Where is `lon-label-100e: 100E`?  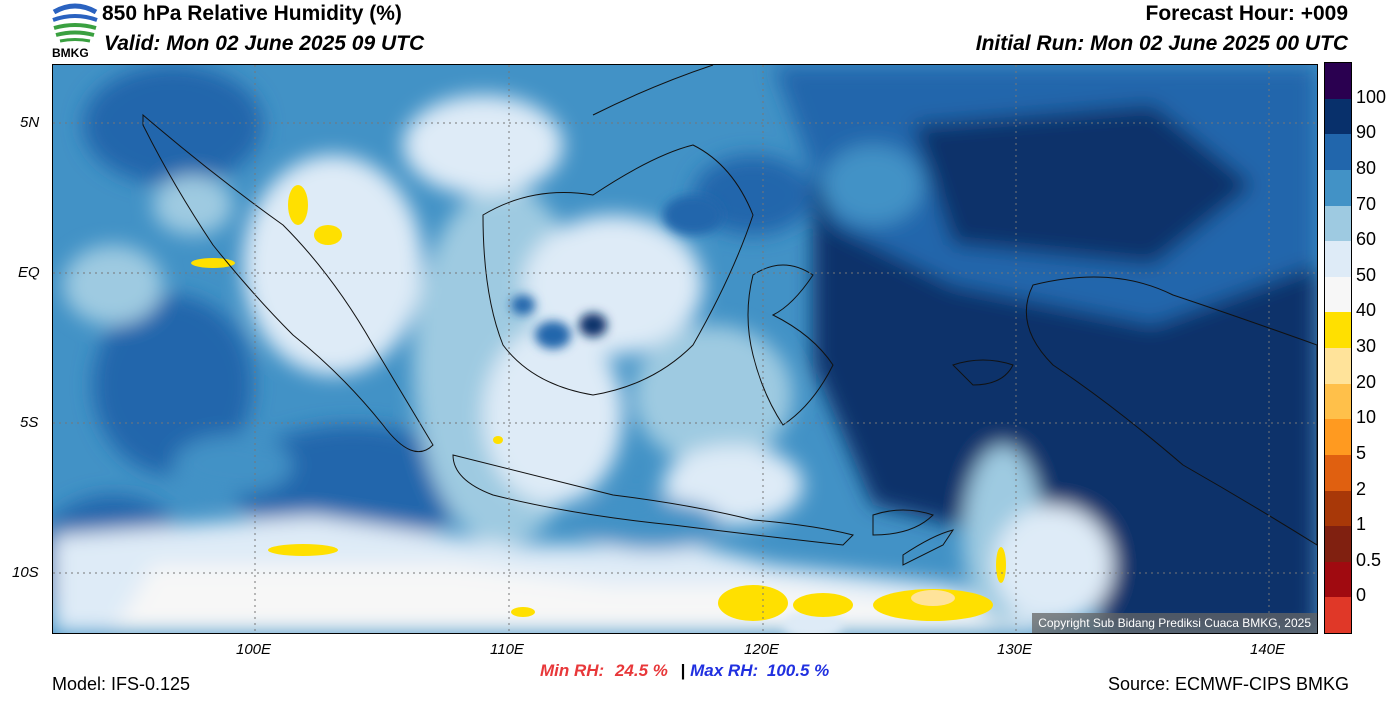 lon-label-100e: 100E is located at coordinates (254, 649).